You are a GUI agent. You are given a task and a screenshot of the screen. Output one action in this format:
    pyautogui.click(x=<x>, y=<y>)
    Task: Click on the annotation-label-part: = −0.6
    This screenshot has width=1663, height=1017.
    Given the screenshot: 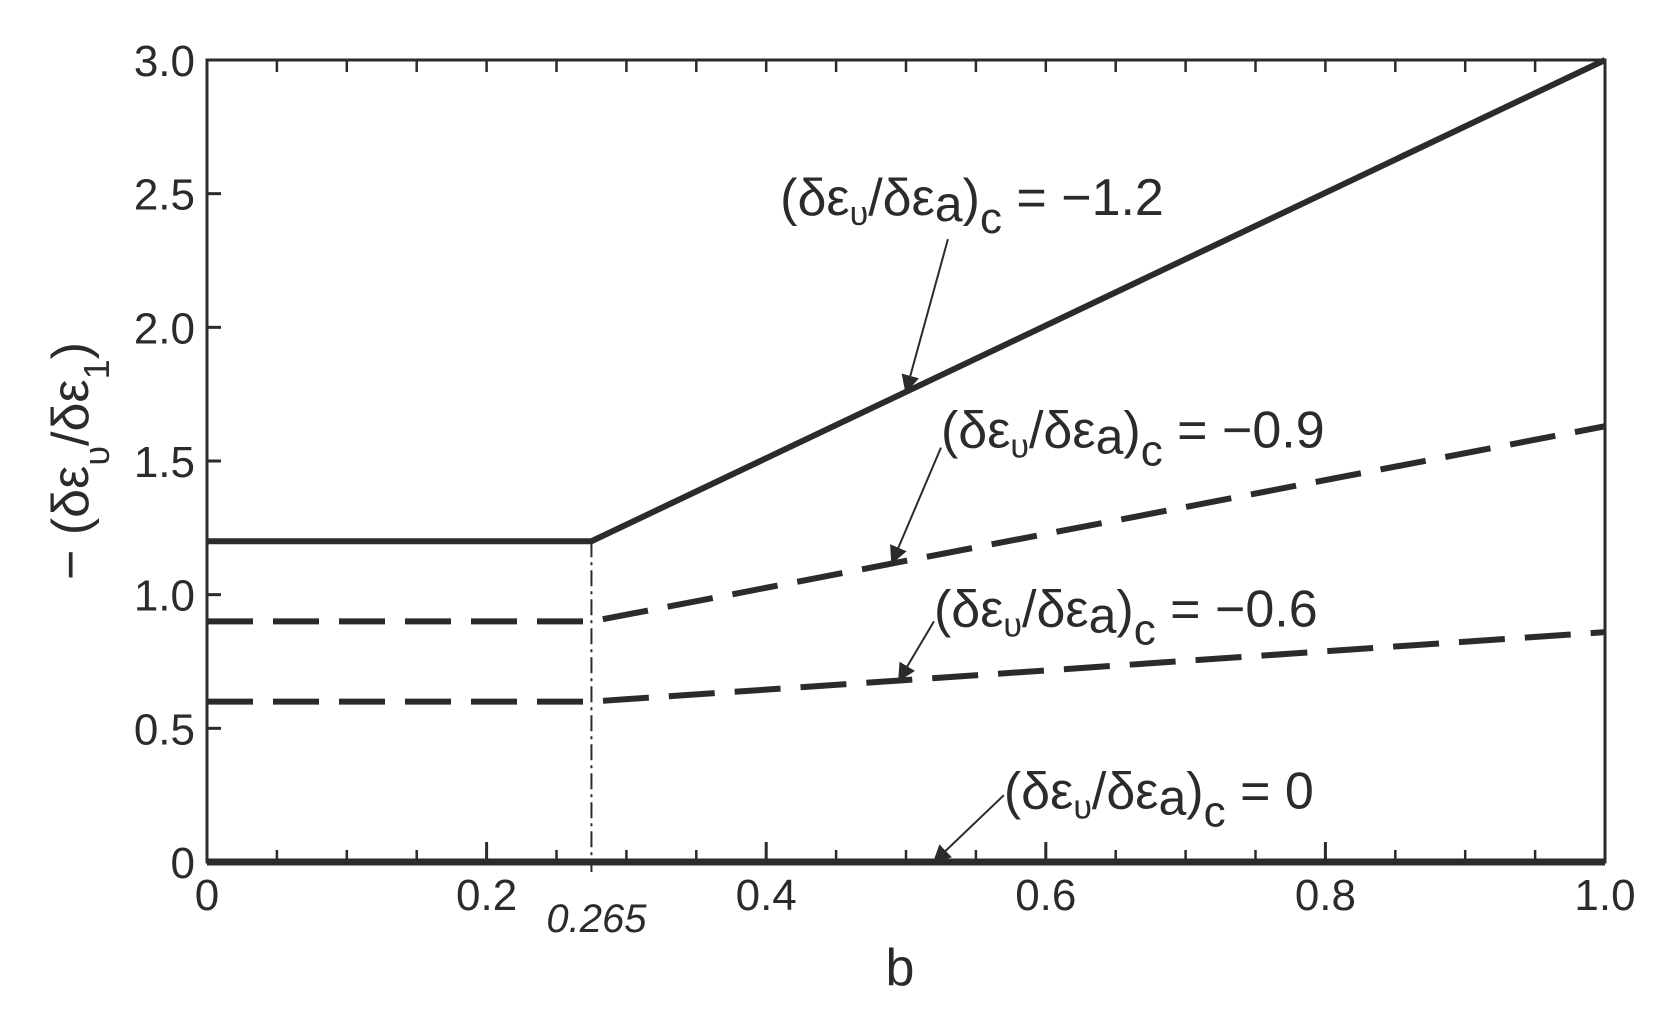 What is the action you would take?
    pyautogui.click(x=1237, y=610)
    